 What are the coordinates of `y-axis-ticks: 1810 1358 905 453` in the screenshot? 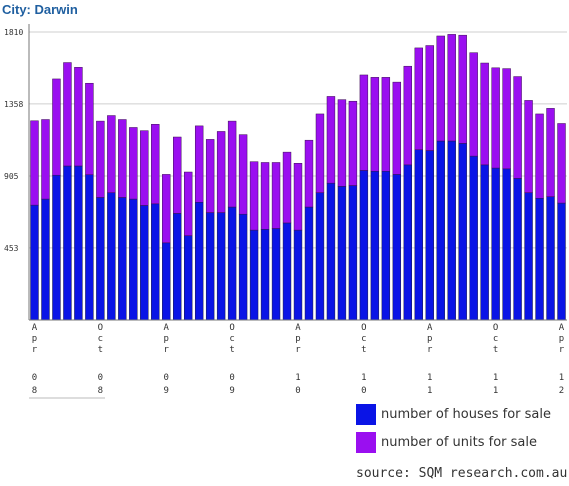 It's located at (13, 140).